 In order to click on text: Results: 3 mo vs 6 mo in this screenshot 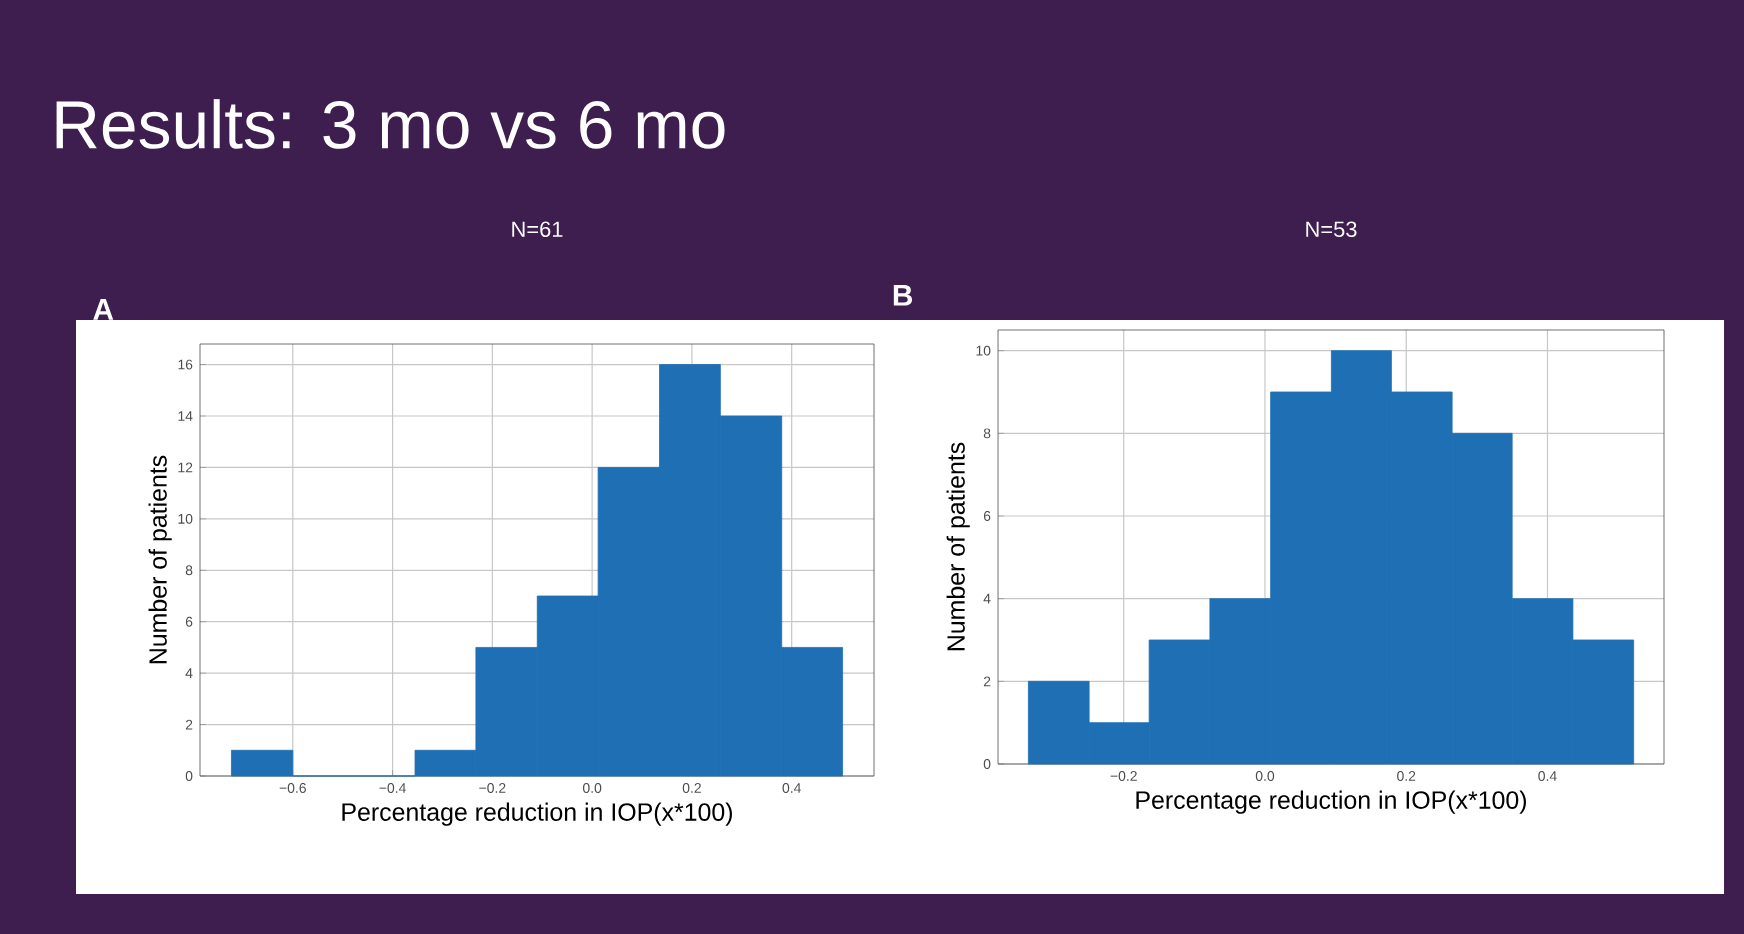, I will do `click(390, 124)`.